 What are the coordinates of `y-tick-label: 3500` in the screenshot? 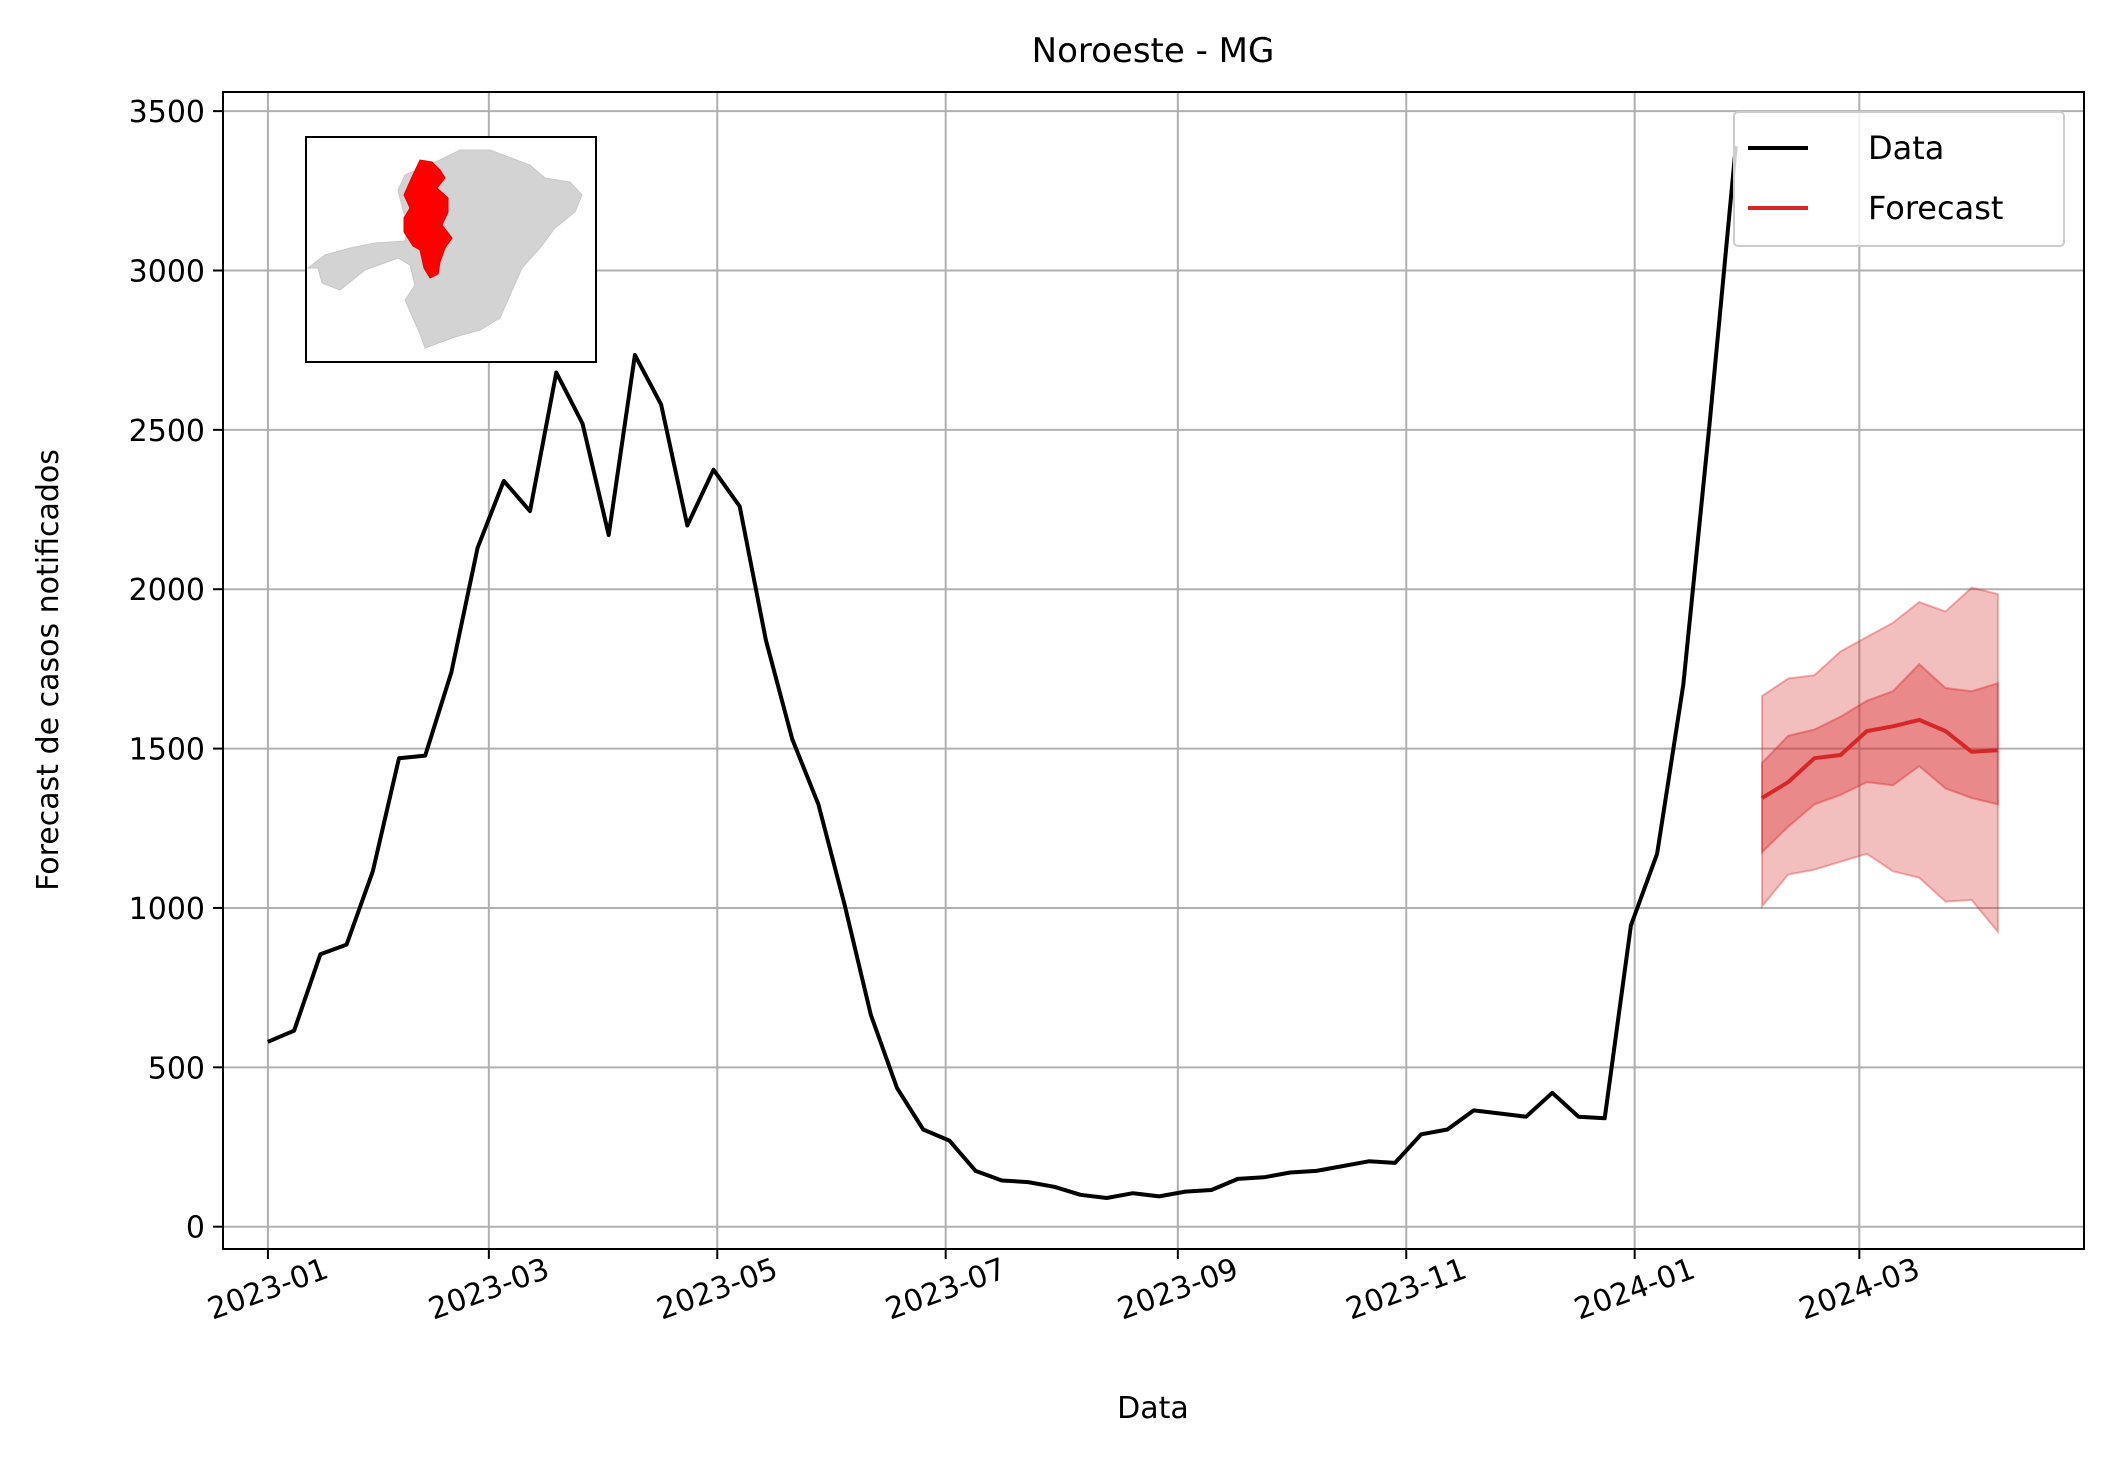 It's located at (167, 112).